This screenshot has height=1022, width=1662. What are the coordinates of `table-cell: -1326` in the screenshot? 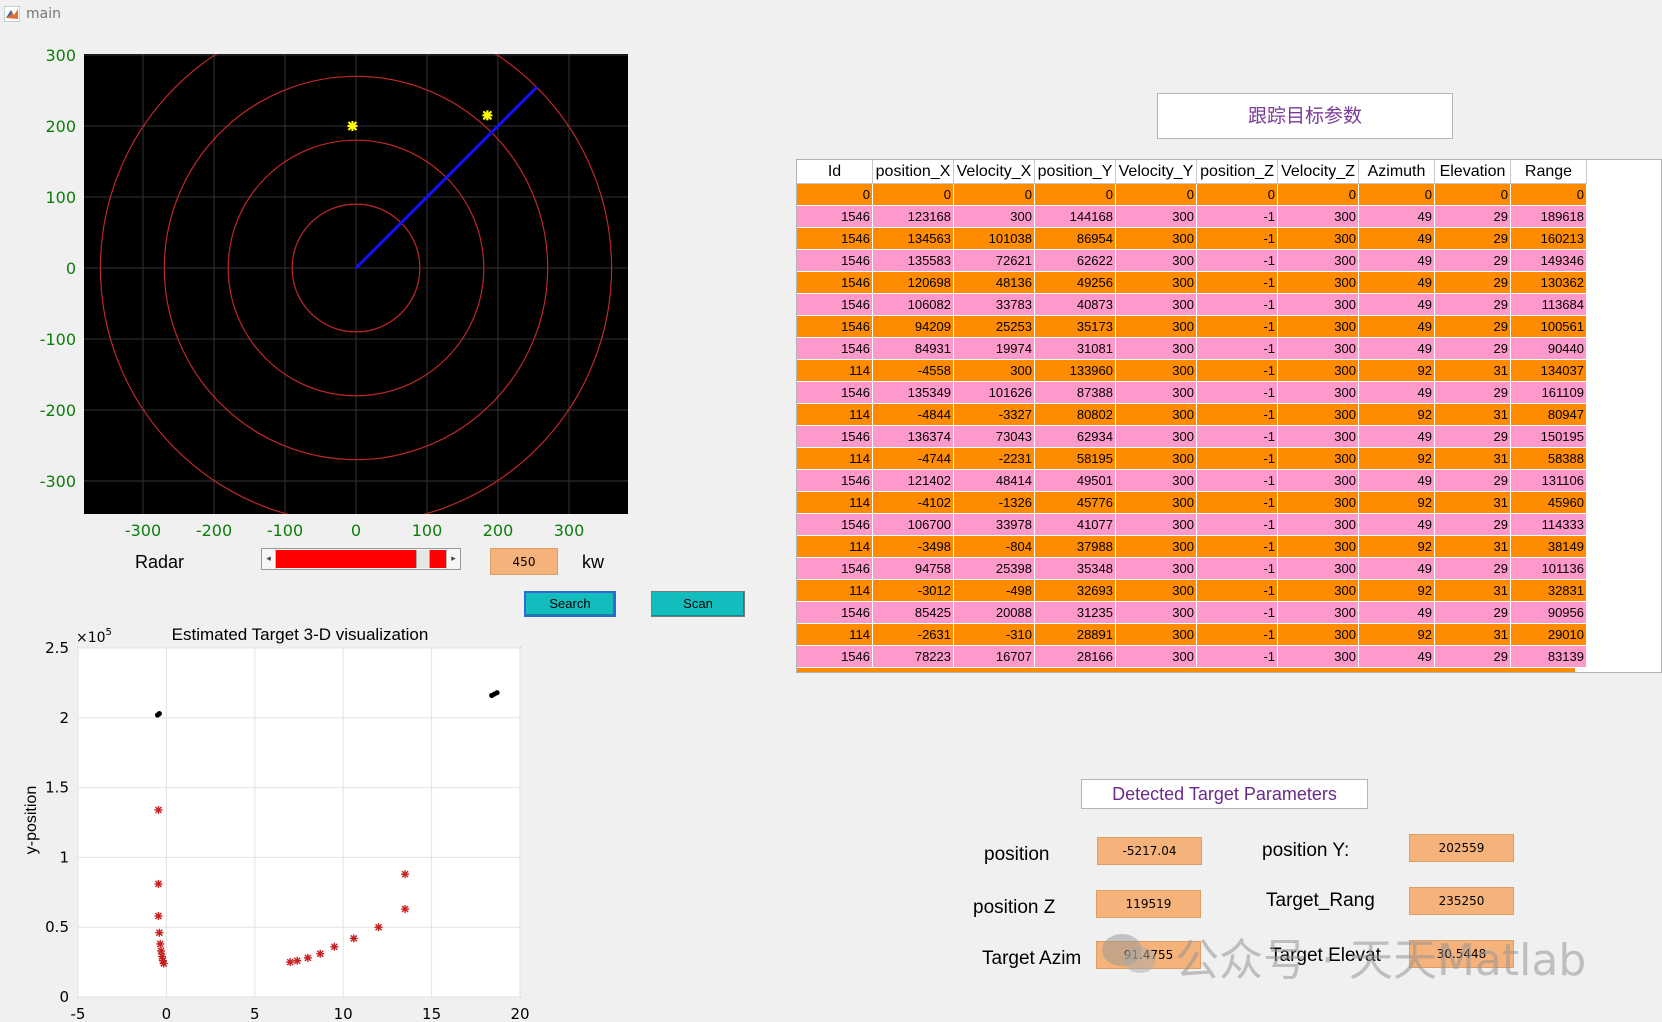 It's located at (994, 502).